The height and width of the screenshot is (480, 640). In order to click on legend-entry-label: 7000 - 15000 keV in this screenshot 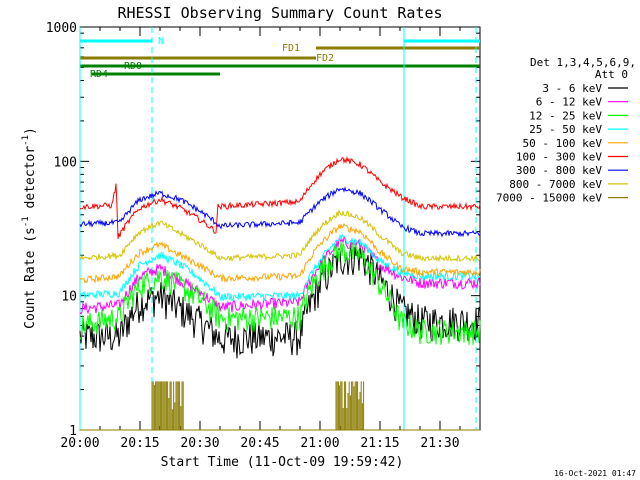, I will do `click(549, 198)`.